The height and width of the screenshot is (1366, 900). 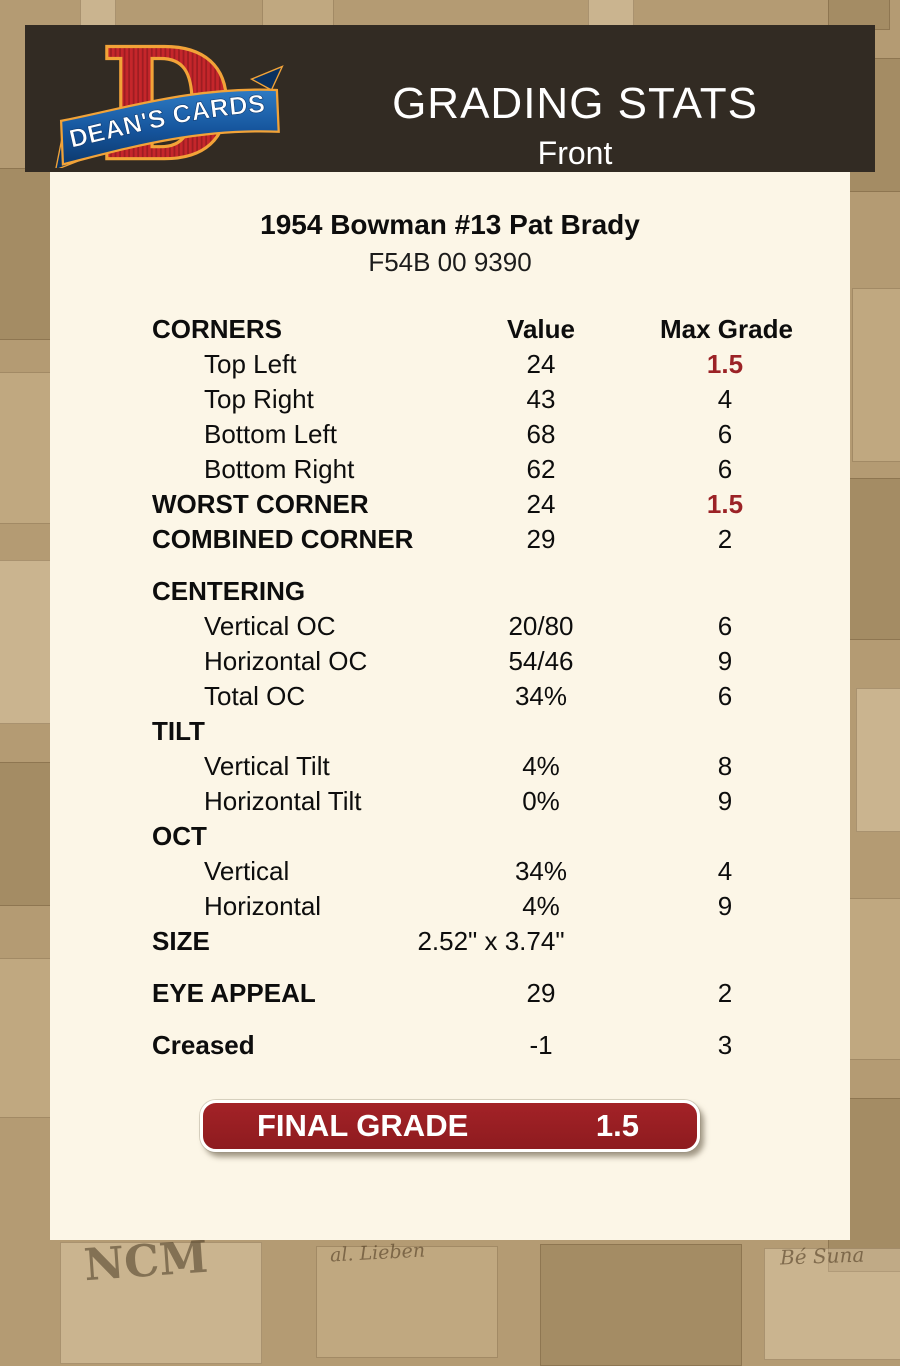 I want to click on table-row: TILT, so click(x=450, y=731).